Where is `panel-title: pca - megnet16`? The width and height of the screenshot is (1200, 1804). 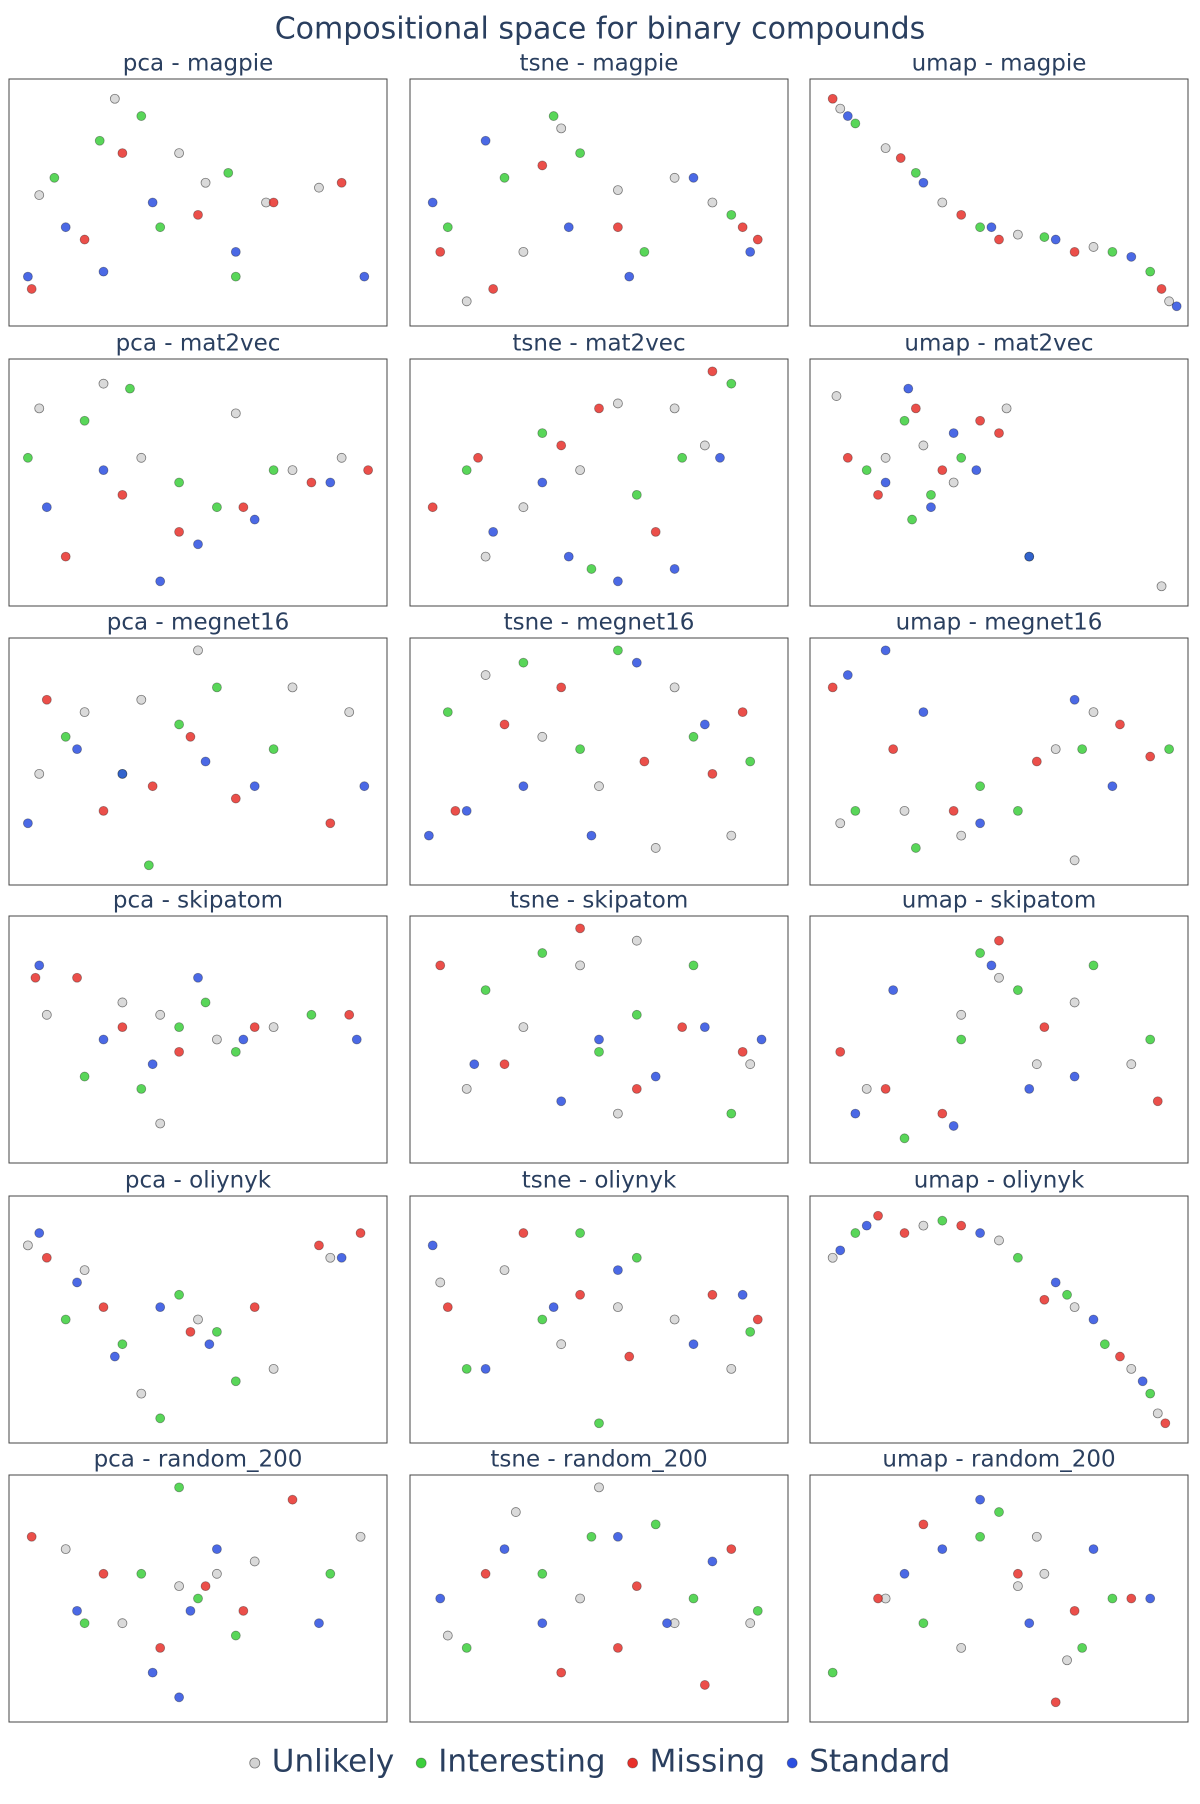 panel-title: pca - megnet16 is located at coordinates (198, 623).